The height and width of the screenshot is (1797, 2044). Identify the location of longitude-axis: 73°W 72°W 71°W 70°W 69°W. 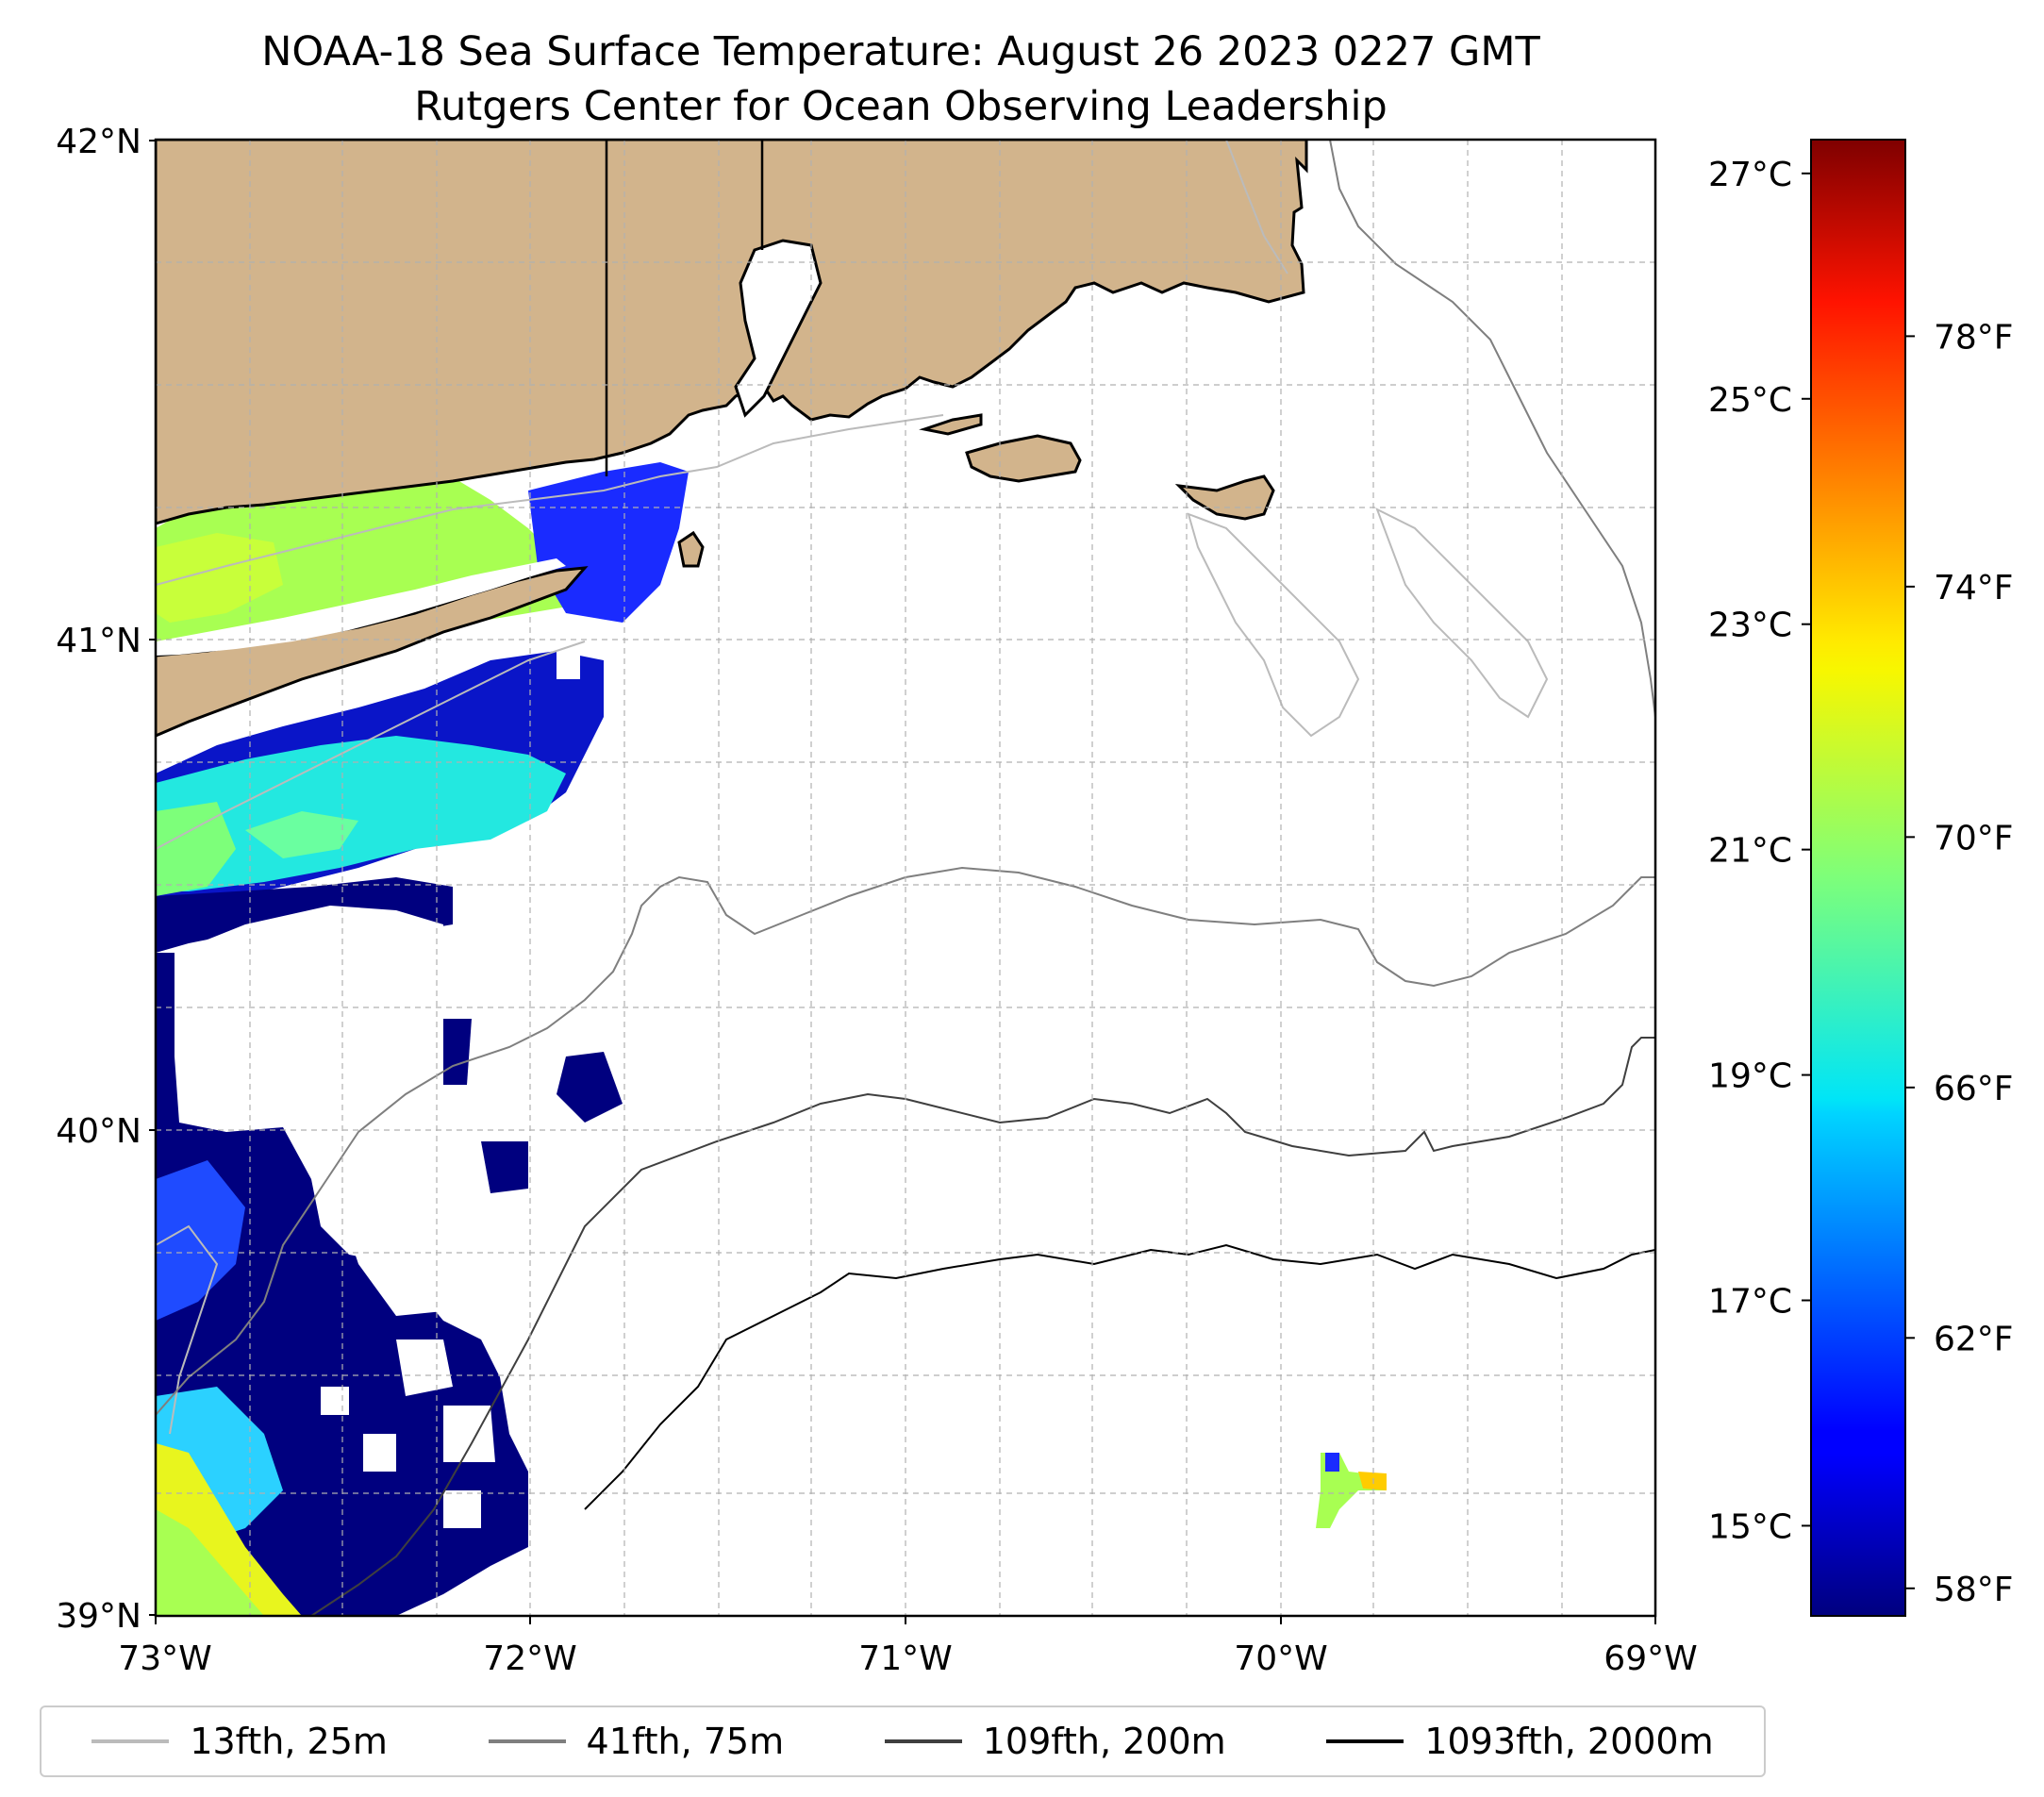
(908, 1647).